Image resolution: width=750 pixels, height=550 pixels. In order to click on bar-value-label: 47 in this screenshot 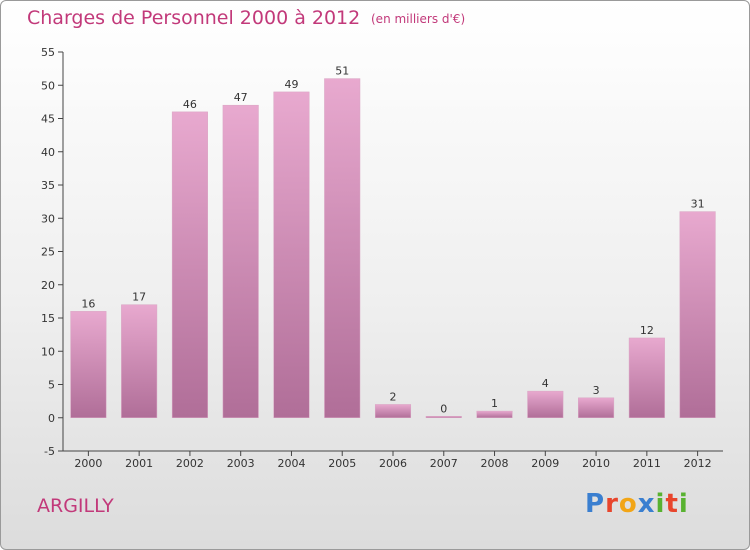, I will do `click(241, 97)`.